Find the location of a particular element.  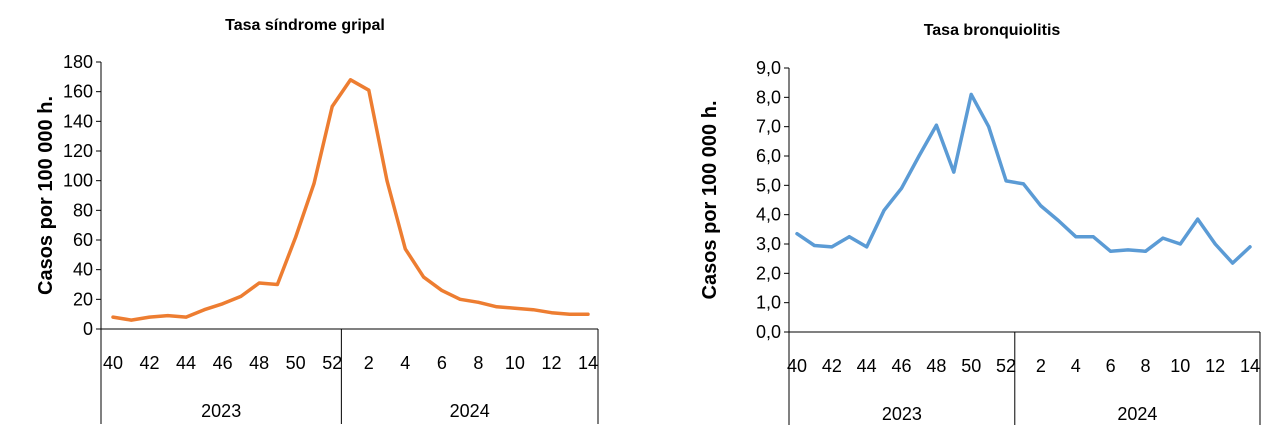

y-tick-label: 4,0 is located at coordinates (768, 215).